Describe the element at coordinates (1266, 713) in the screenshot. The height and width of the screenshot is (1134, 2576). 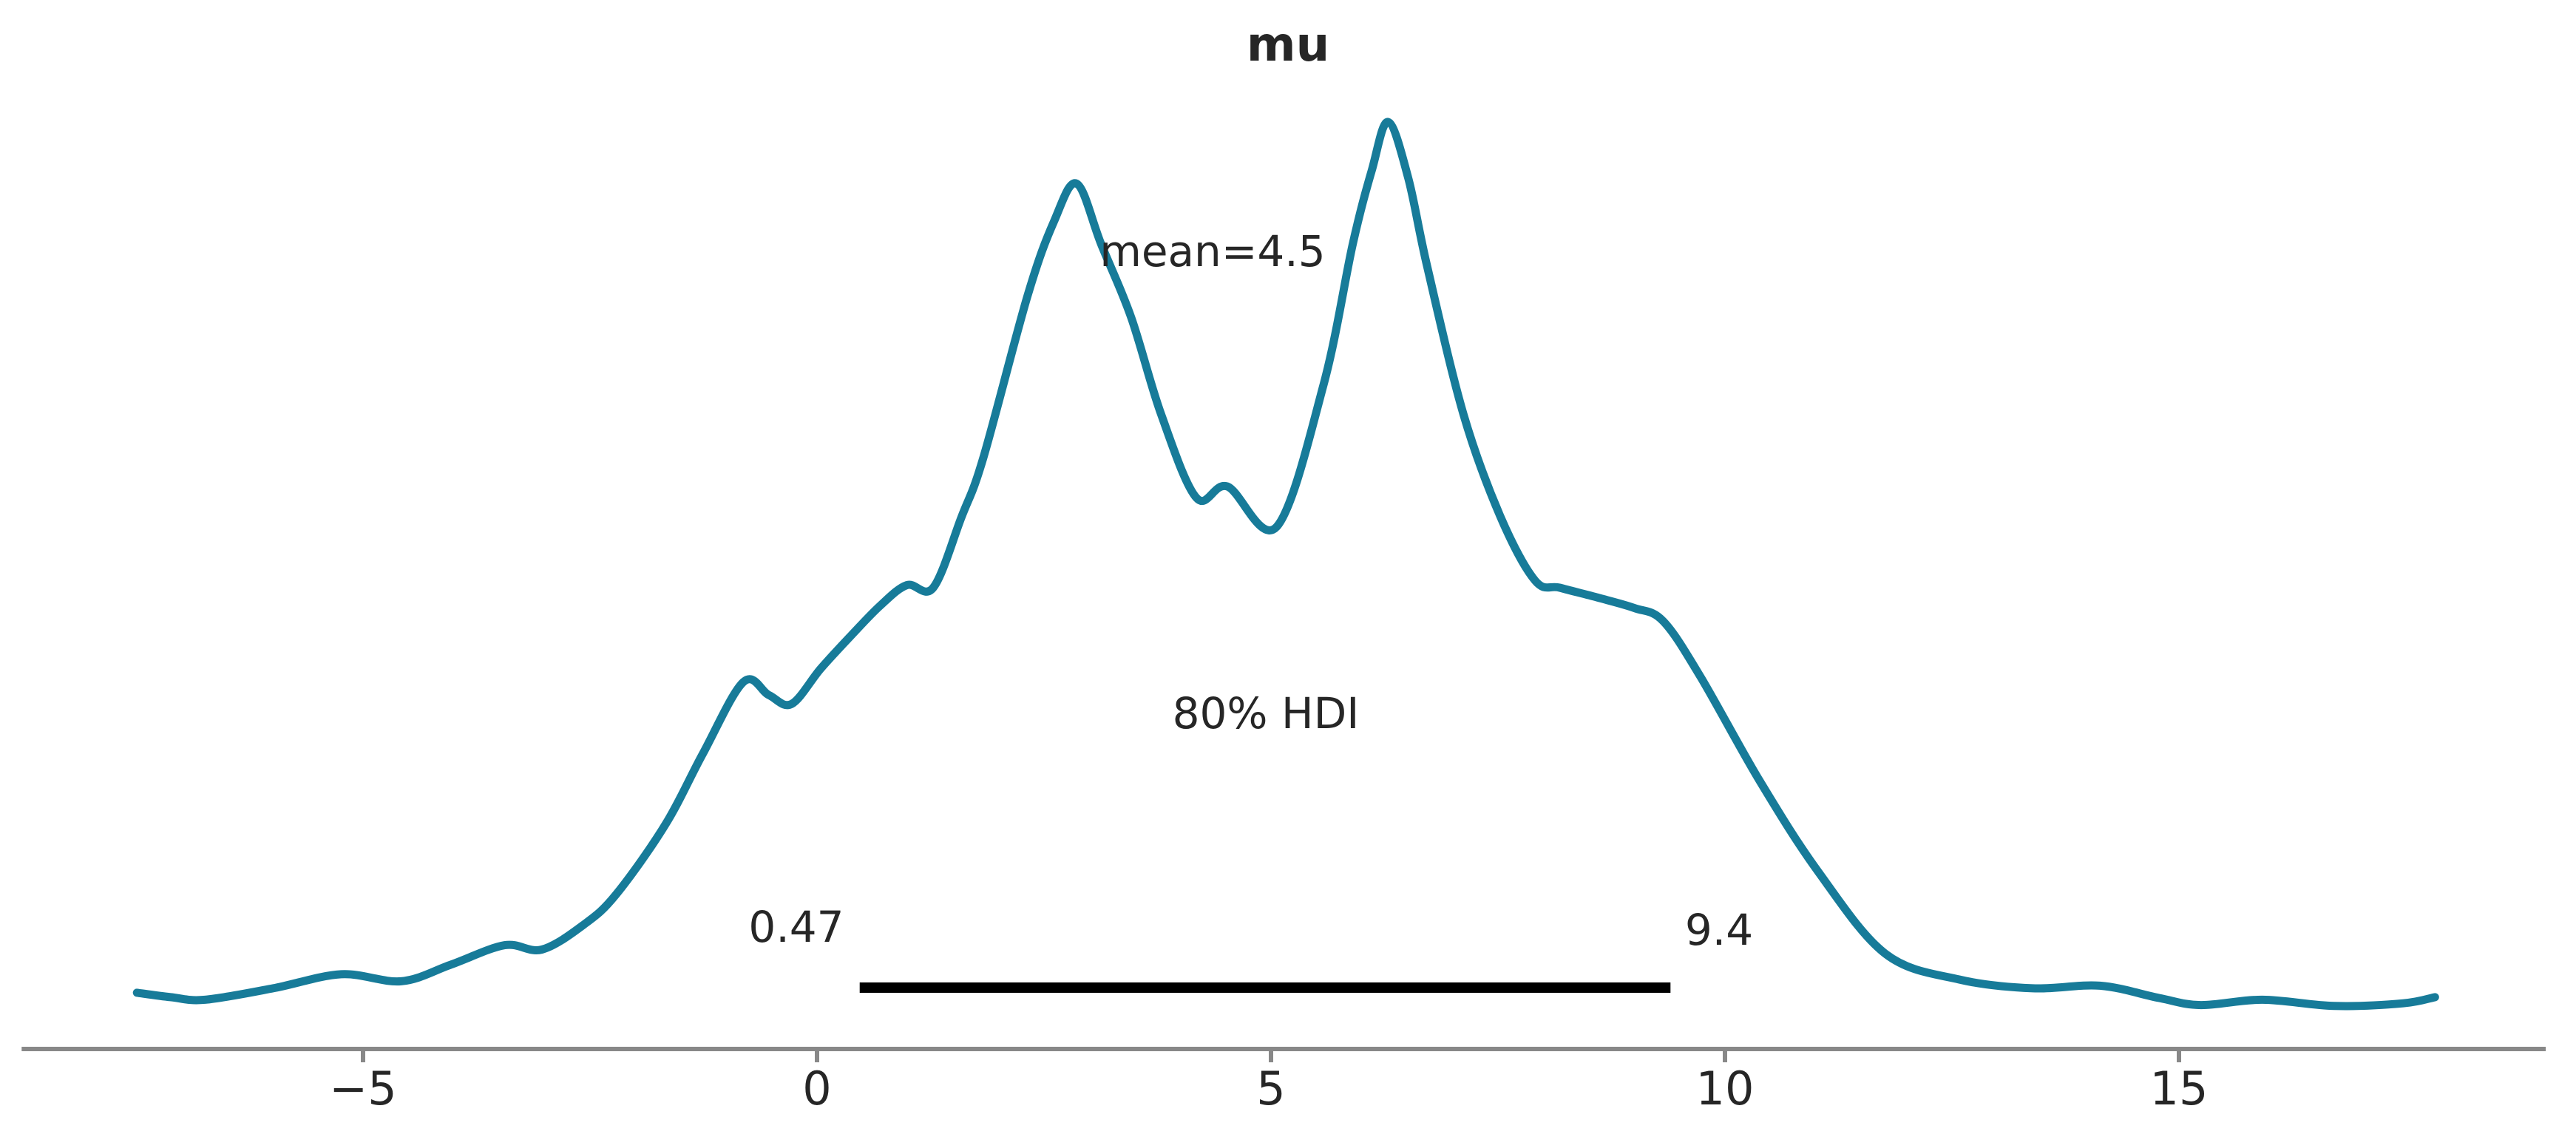
I see `hdi-annotation: 80% HDI` at that location.